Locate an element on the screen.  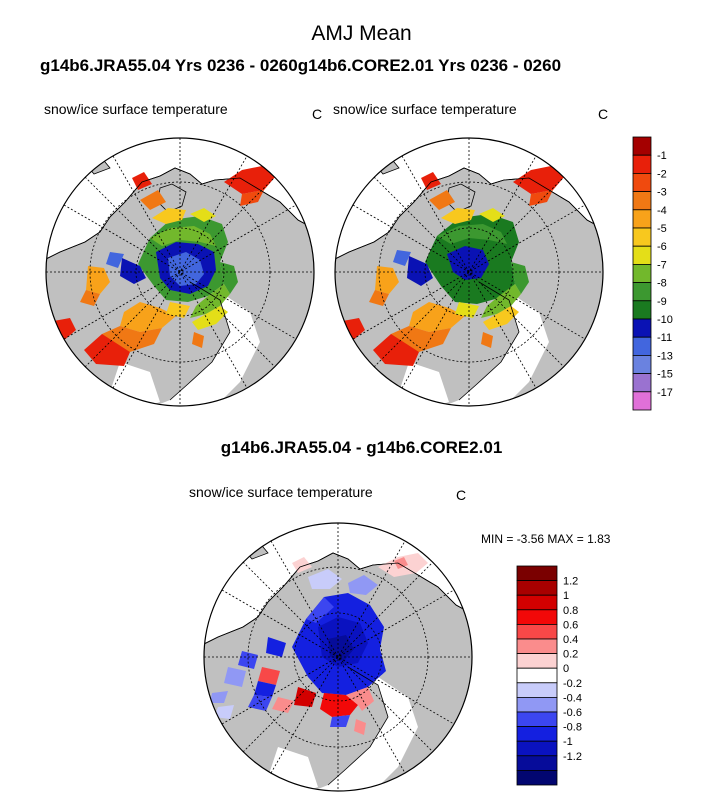
map-panel-diff is located at coordinates (338, 657).